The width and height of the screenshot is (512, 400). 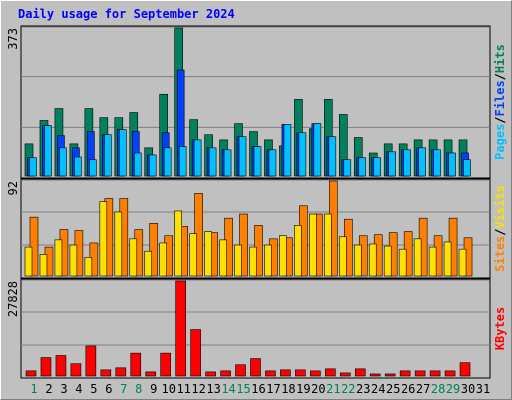 What do you see at coordinates (378, 389) in the screenshot?
I see `x-tick-label: 24` at bounding box center [378, 389].